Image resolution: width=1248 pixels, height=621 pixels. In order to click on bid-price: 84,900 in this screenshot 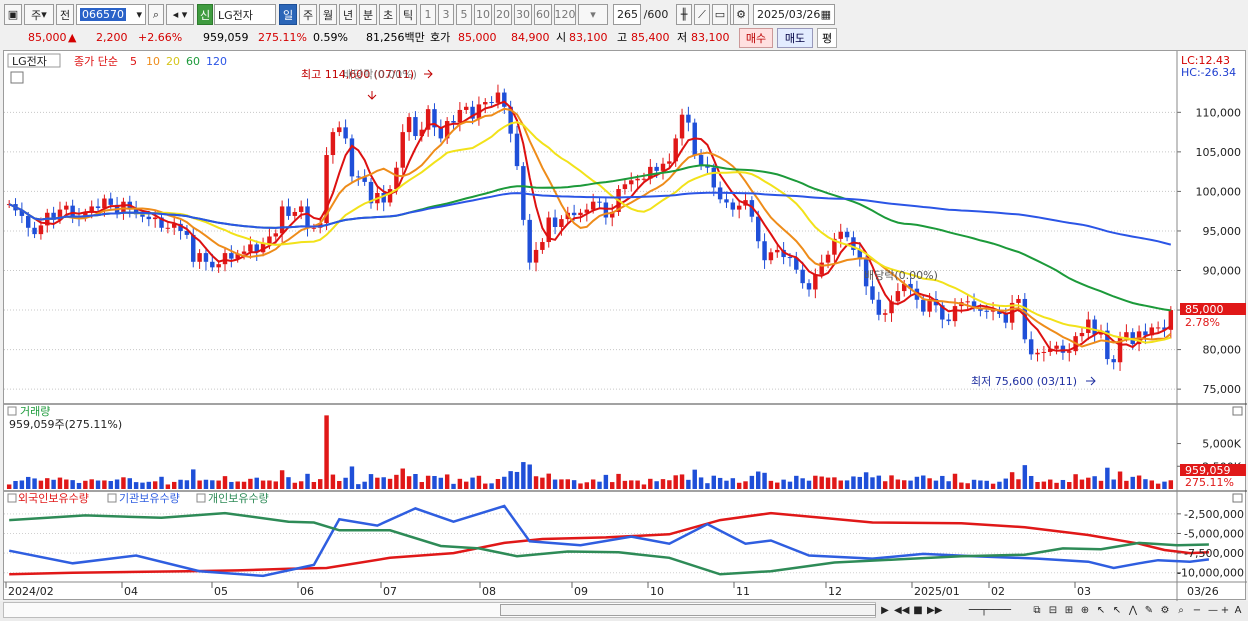, I will do `click(530, 37)`.